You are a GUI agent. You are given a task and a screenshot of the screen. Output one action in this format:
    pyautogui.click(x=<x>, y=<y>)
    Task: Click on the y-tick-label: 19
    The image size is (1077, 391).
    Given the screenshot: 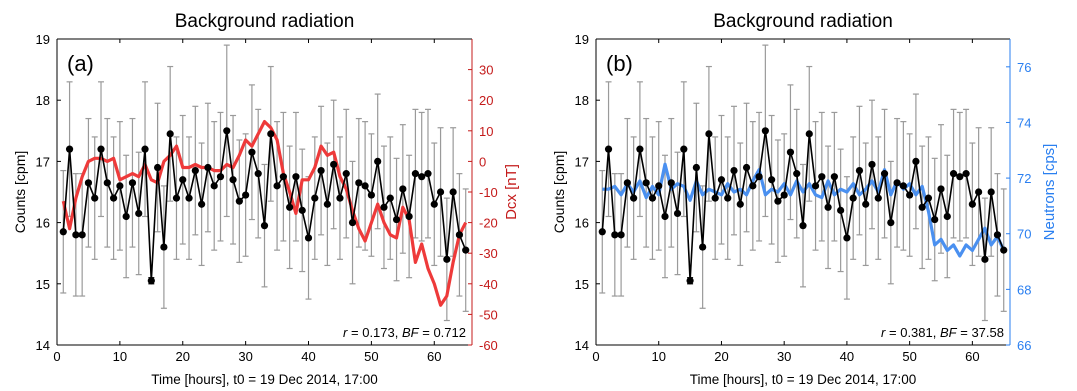 What is the action you would take?
    pyautogui.click(x=43, y=39)
    